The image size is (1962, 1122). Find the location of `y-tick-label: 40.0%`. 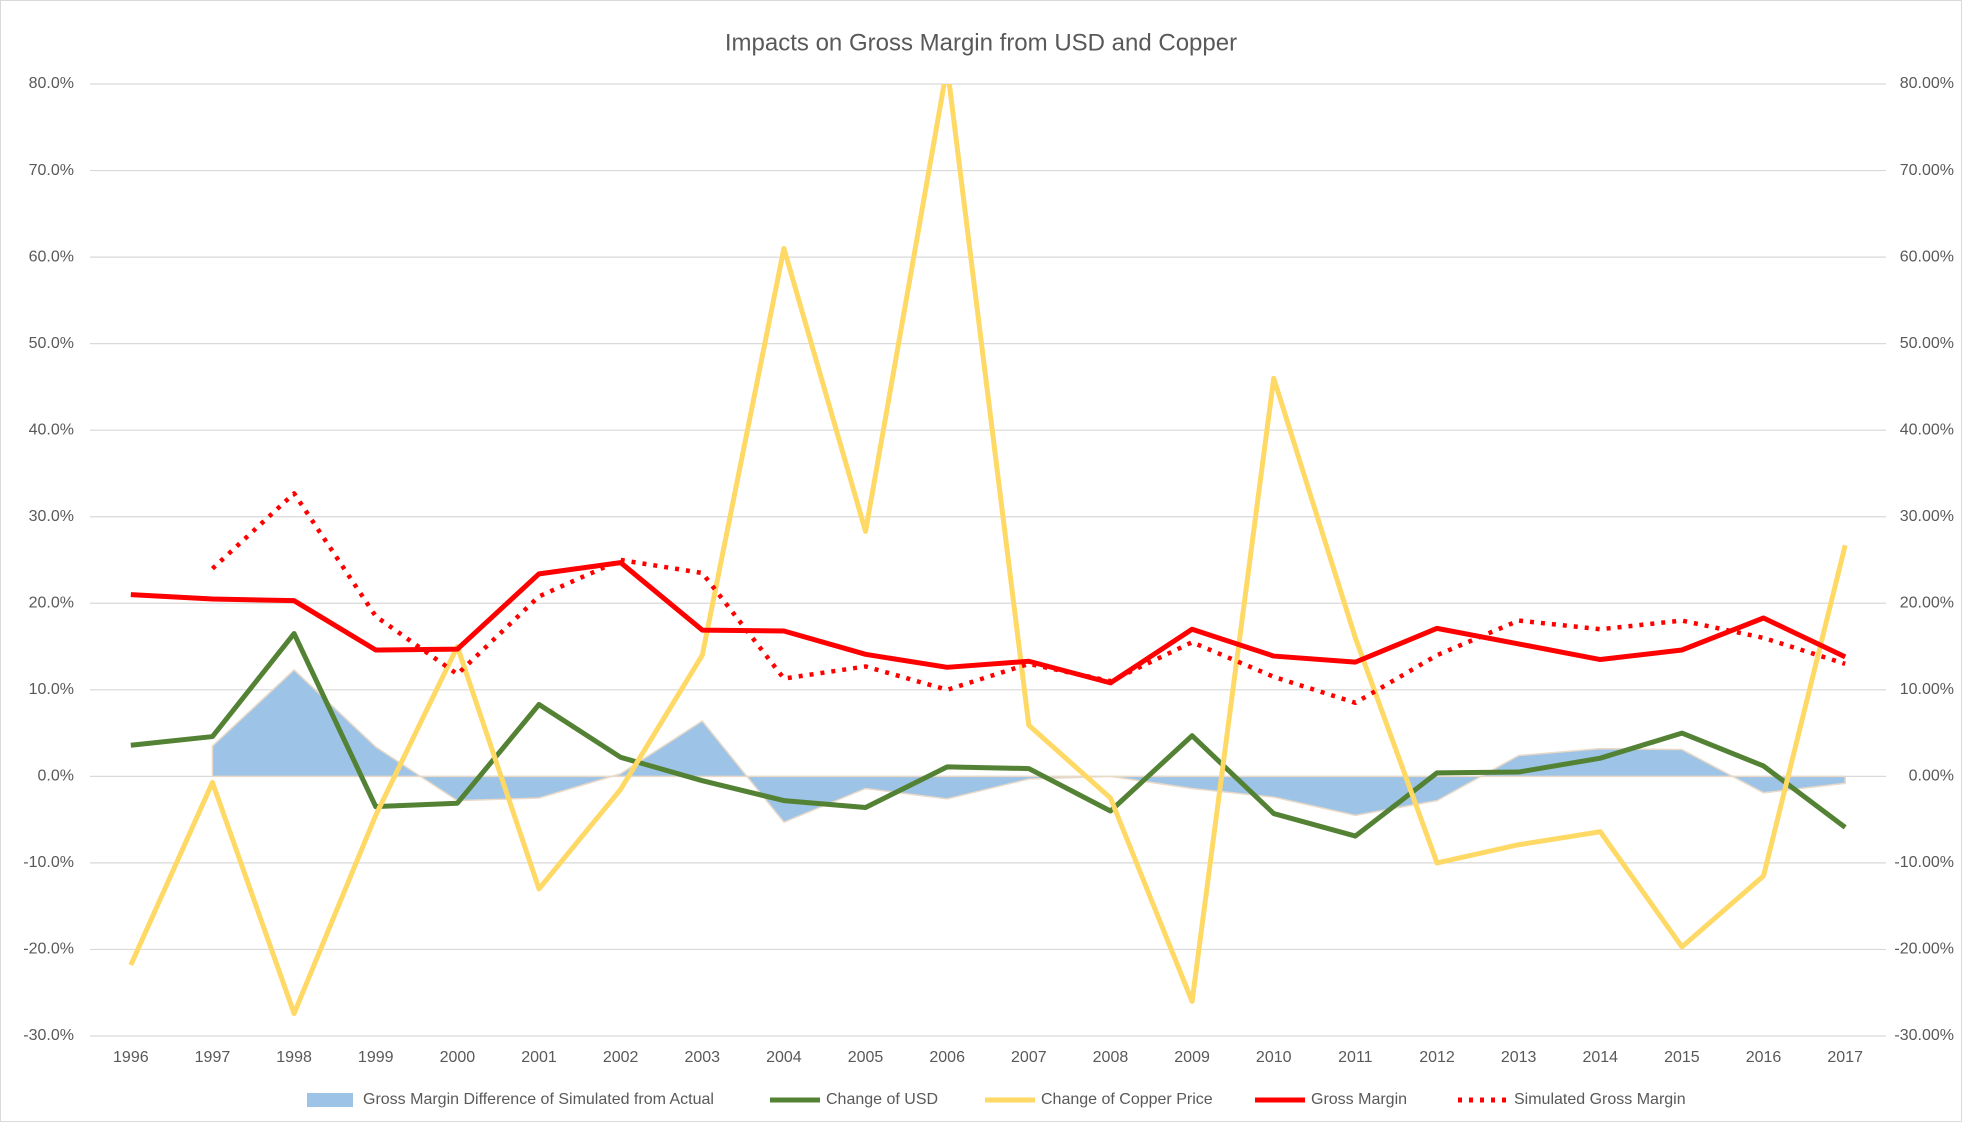

y-tick-label: 40.0% is located at coordinates (51, 429).